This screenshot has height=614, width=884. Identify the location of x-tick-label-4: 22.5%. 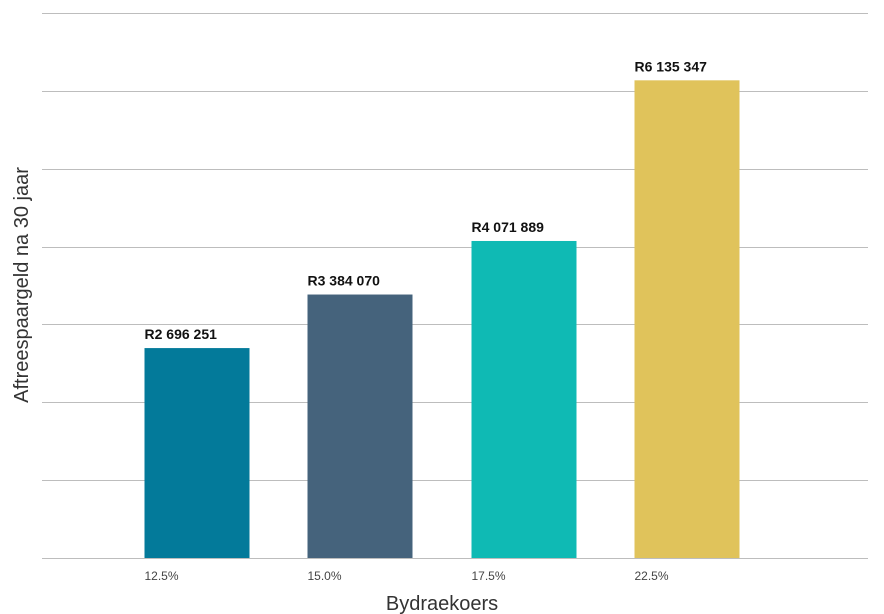
(652, 576).